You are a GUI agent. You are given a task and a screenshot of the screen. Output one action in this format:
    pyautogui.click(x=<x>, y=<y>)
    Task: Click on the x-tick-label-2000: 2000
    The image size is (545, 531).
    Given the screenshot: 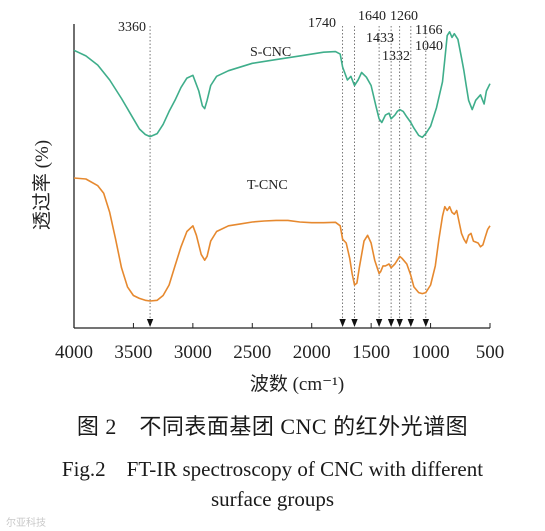 What is the action you would take?
    pyautogui.click(x=312, y=352)
    